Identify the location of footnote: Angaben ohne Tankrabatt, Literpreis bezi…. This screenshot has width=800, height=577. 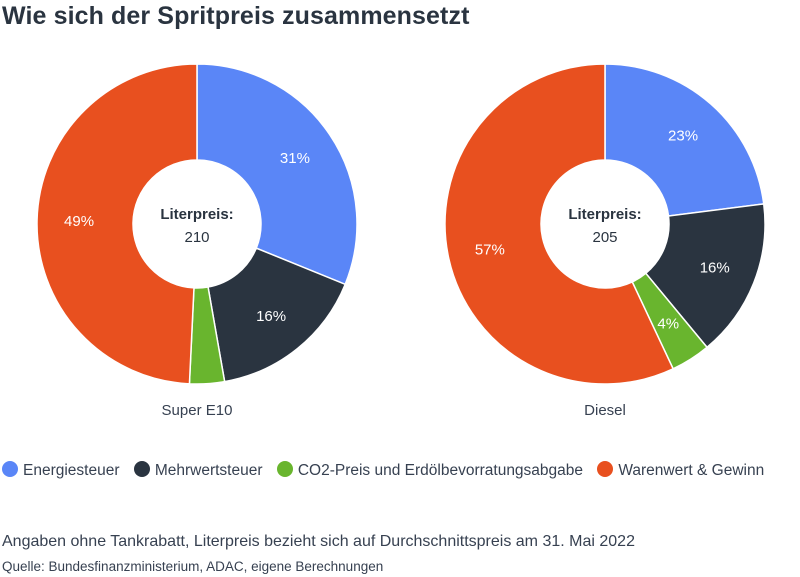
(318, 541).